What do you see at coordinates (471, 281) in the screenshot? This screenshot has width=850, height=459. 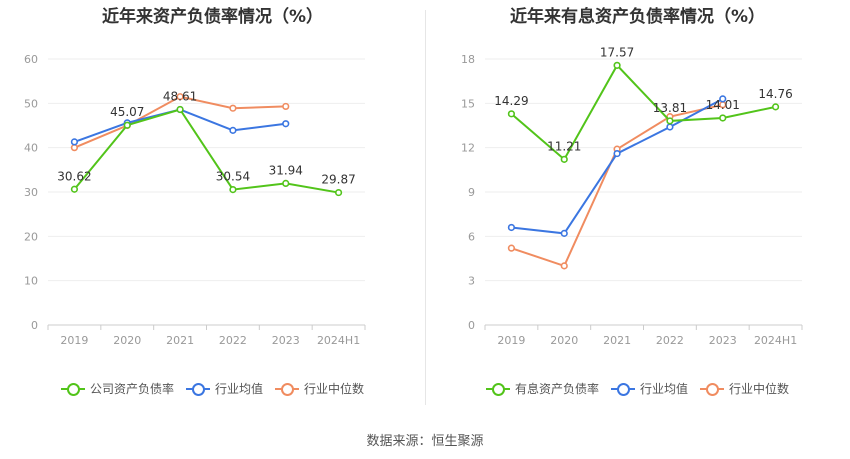 I see `y-tick-label: 3` at bounding box center [471, 281].